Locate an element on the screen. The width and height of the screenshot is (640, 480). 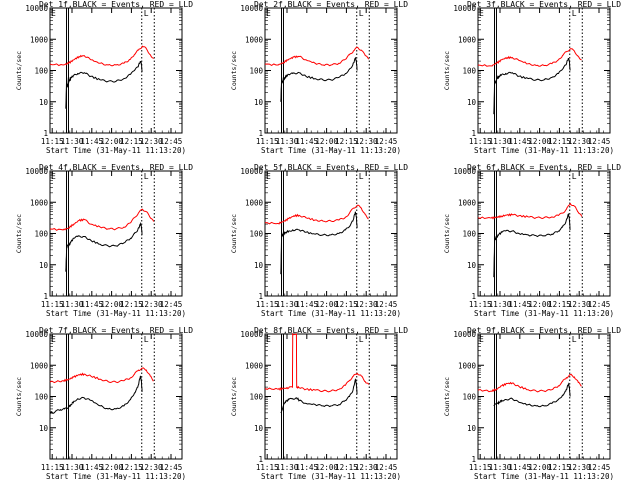
panel-title: Det 9f,BLACK = Events, RED = LLD is located at coordinates (544, 330).